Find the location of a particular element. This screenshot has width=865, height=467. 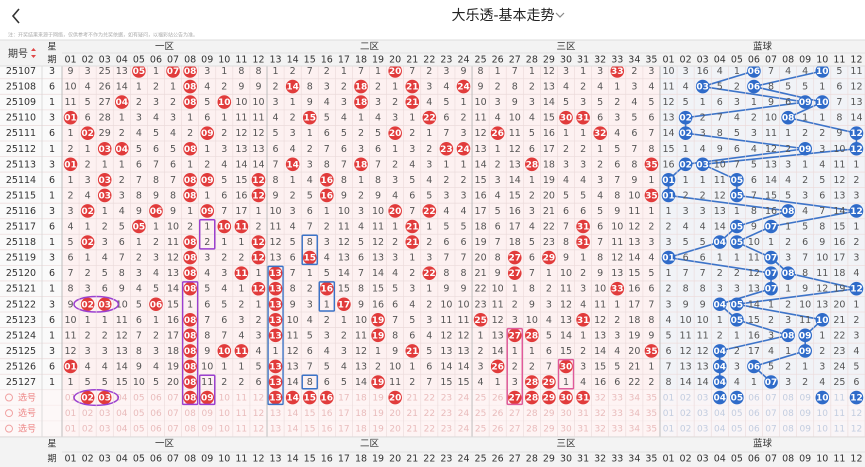

pick-number: 12 is located at coordinates (856, 399).